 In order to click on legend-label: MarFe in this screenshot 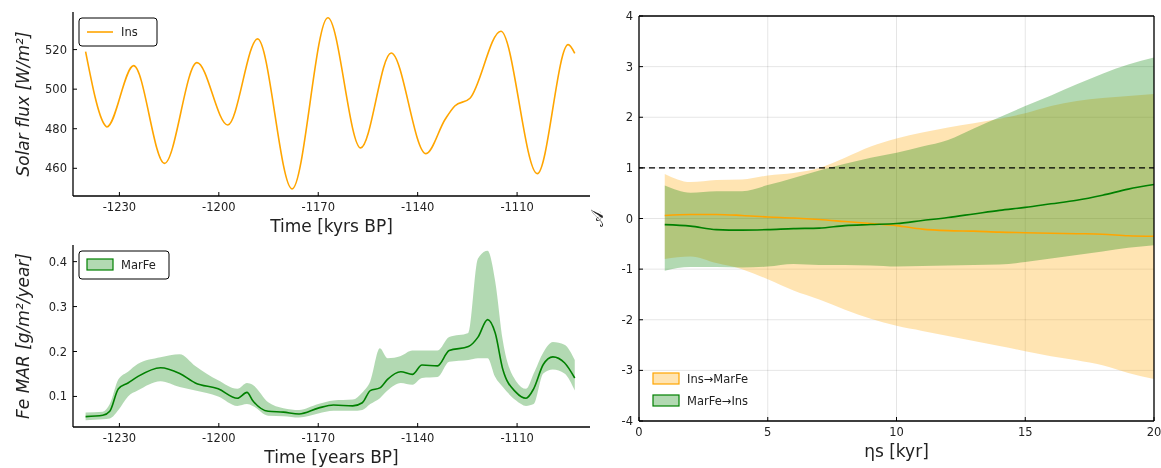, I will do `click(138, 265)`.